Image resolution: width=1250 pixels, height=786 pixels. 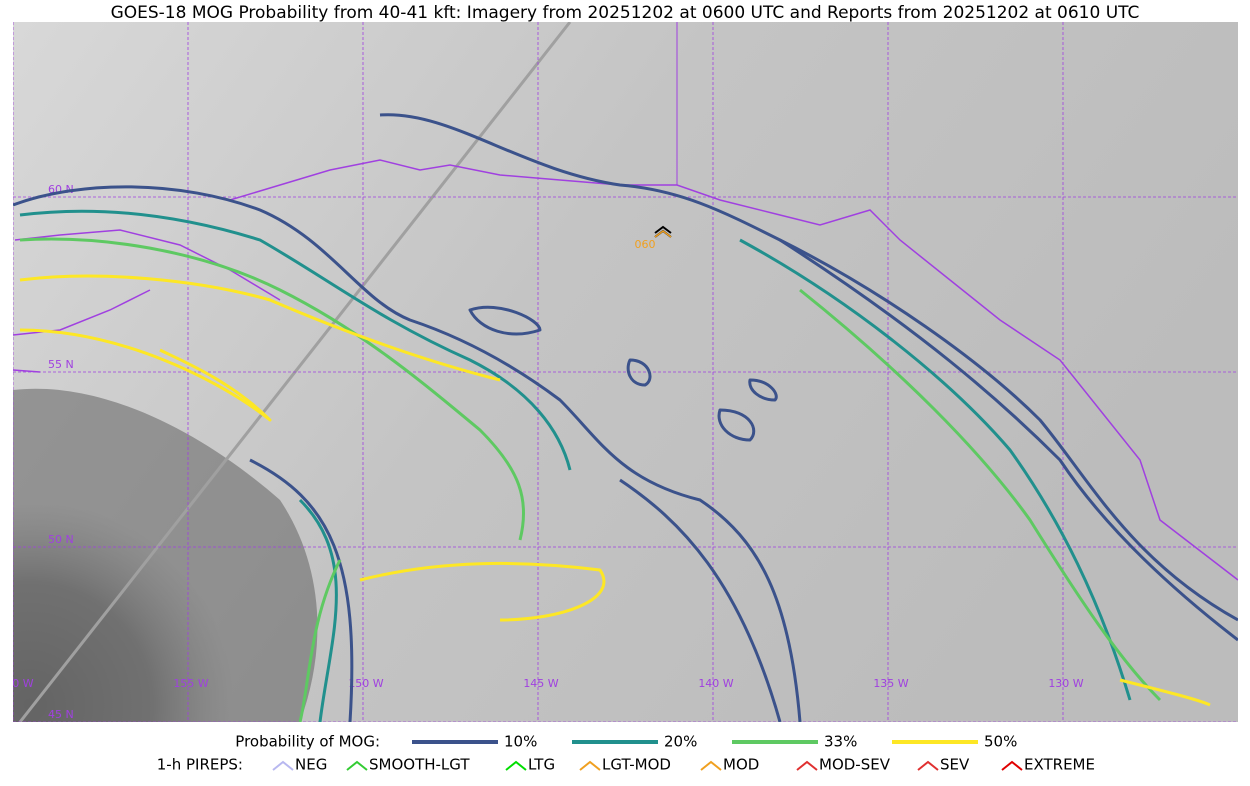 I want to click on lon-label: 145 W, so click(x=540, y=683).